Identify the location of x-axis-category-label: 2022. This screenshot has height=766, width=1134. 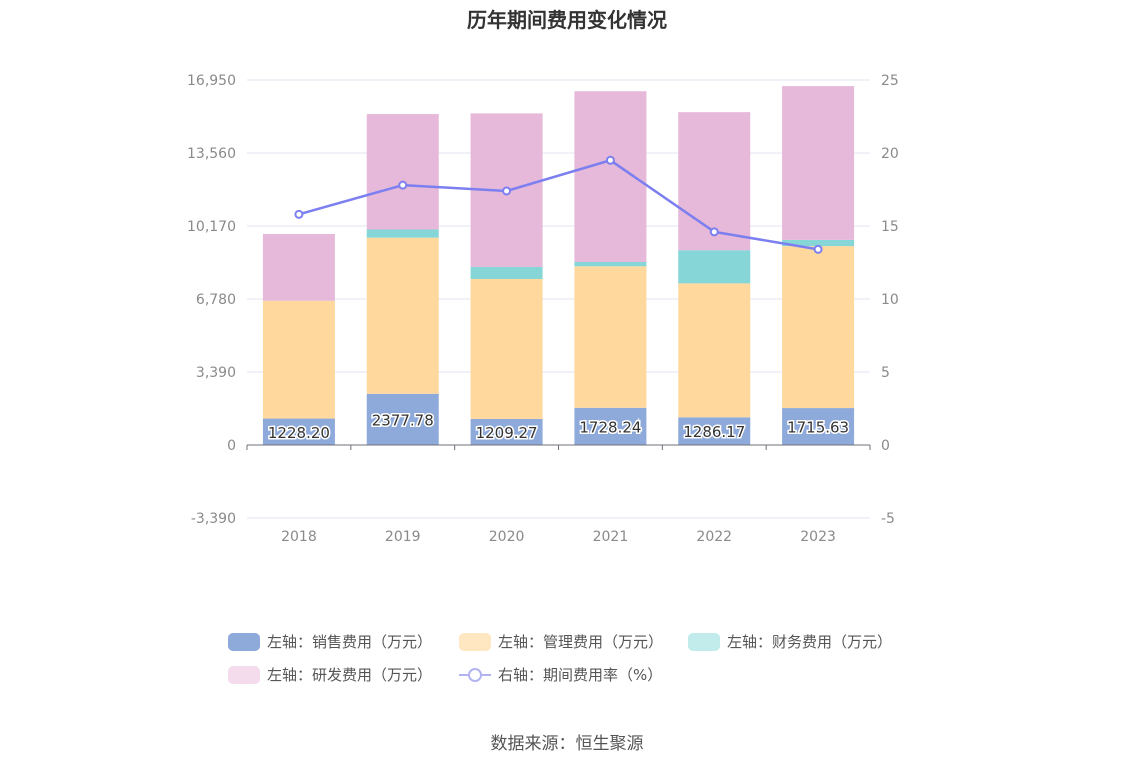
(714, 537).